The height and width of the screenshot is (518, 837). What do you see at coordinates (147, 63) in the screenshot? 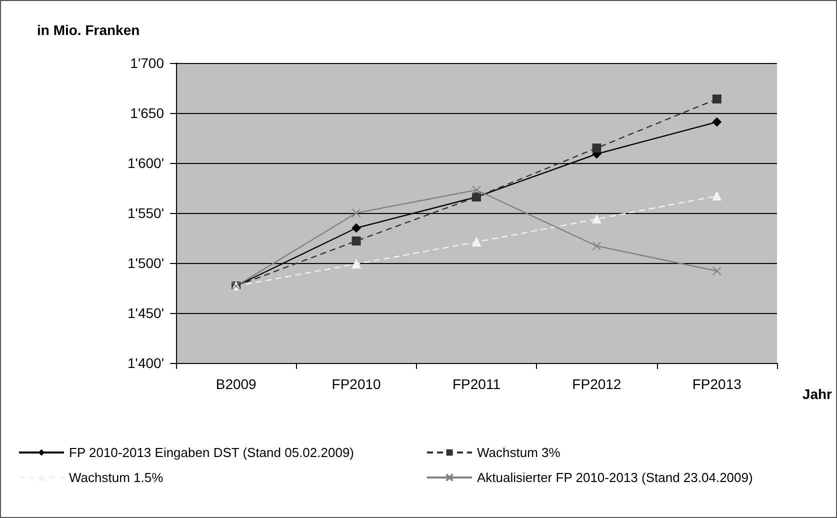
I see `y-tick-label: 1'700` at bounding box center [147, 63].